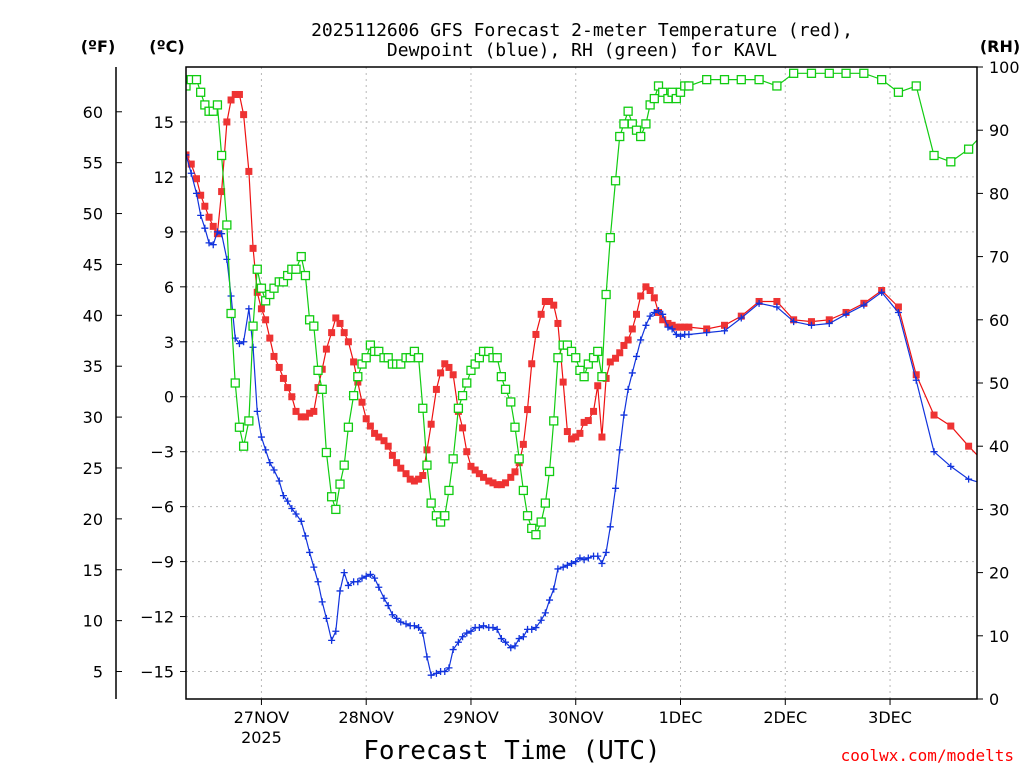 This screenshot has width=1024, height=768. I want to click on f-tick-label: 20, so click(93, 519).